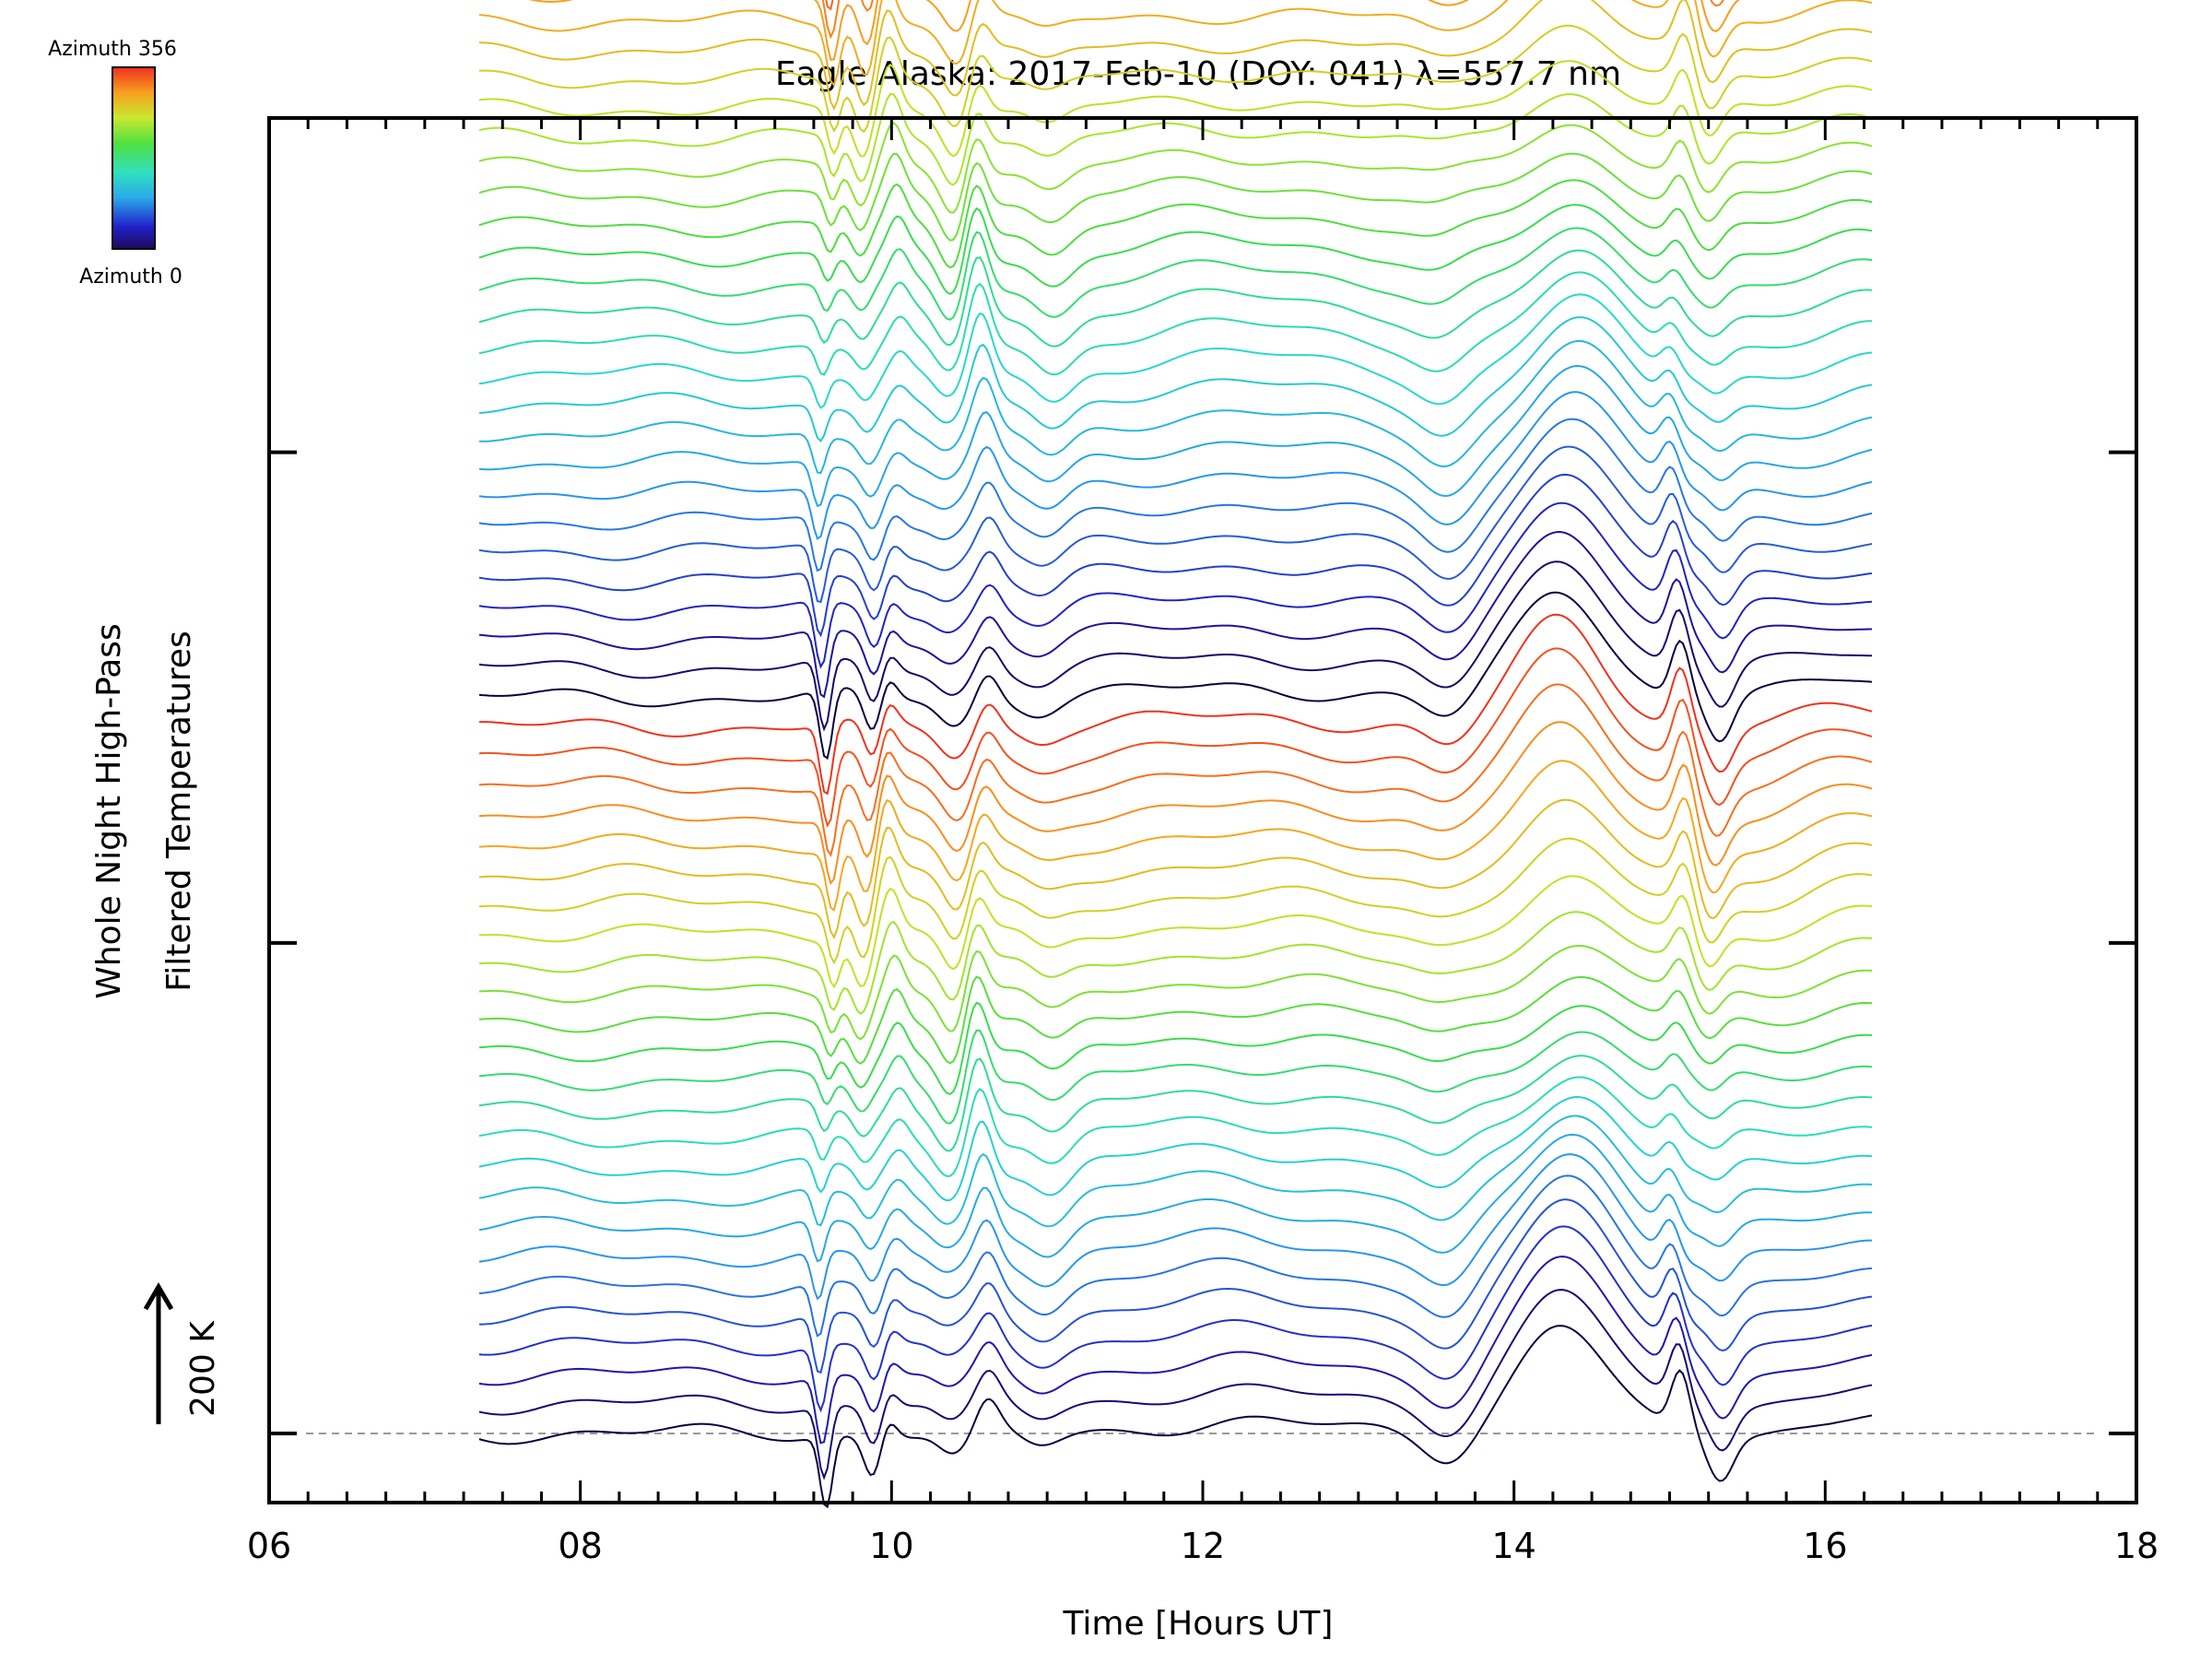 This screenshot has width=2212, height=1663. Describe the element at coordinates (269, 1546) in the screenshot. I see `x-tick-label-06: 06` at that location.